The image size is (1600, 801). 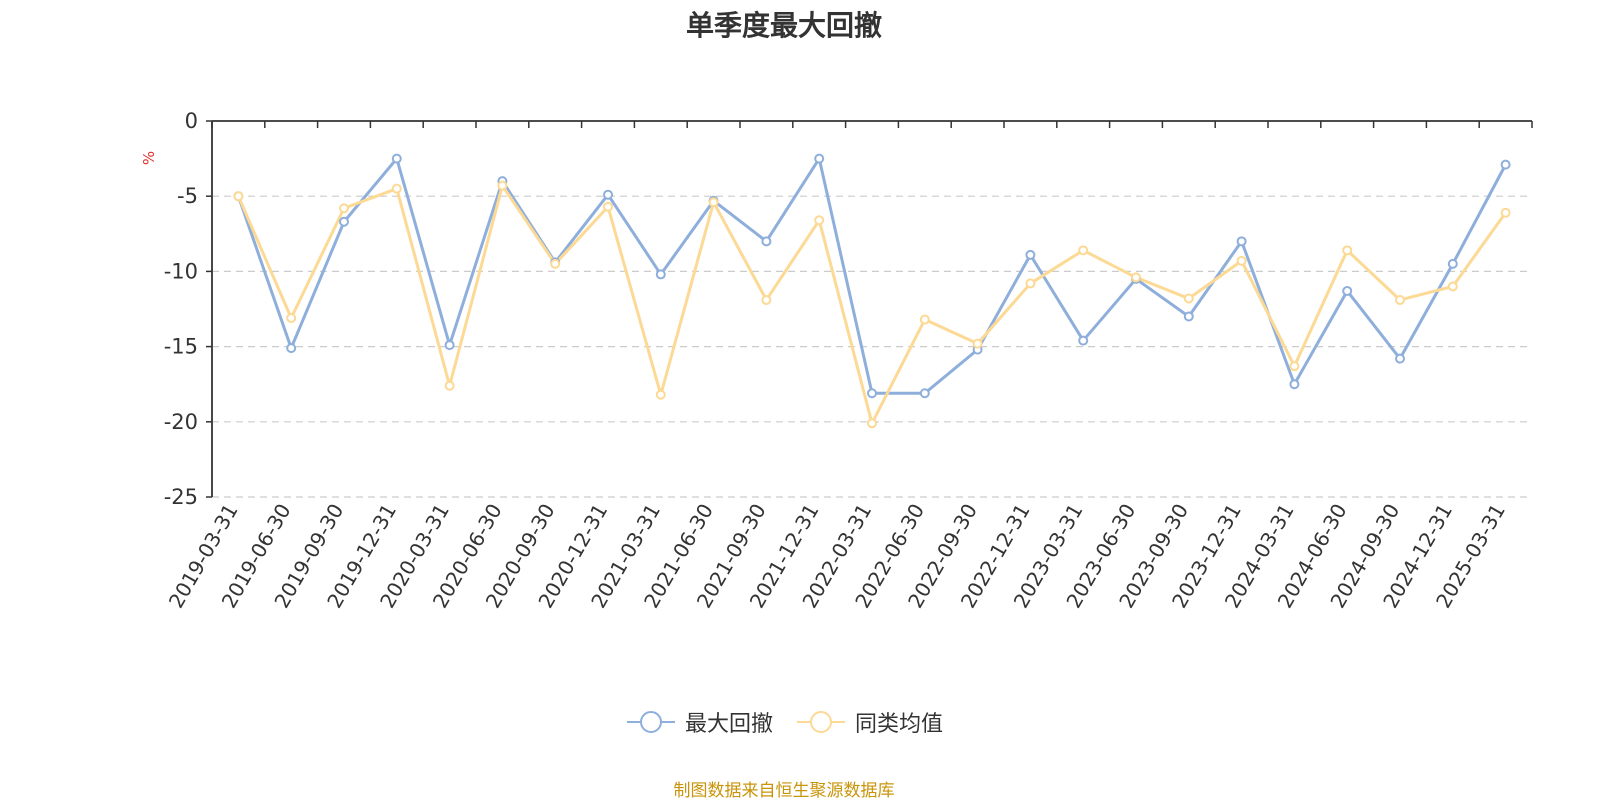 What do you see at coordinates (181, 422) in the screenshot?
I see `y-tick-label: -20` at bounding box center [181, 422].